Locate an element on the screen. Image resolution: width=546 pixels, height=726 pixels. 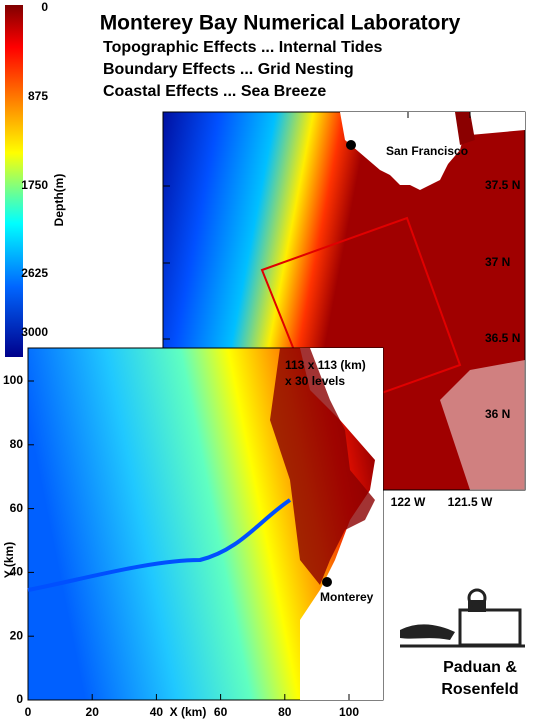
x-tick: 40 is located at coordinates (157, 712).